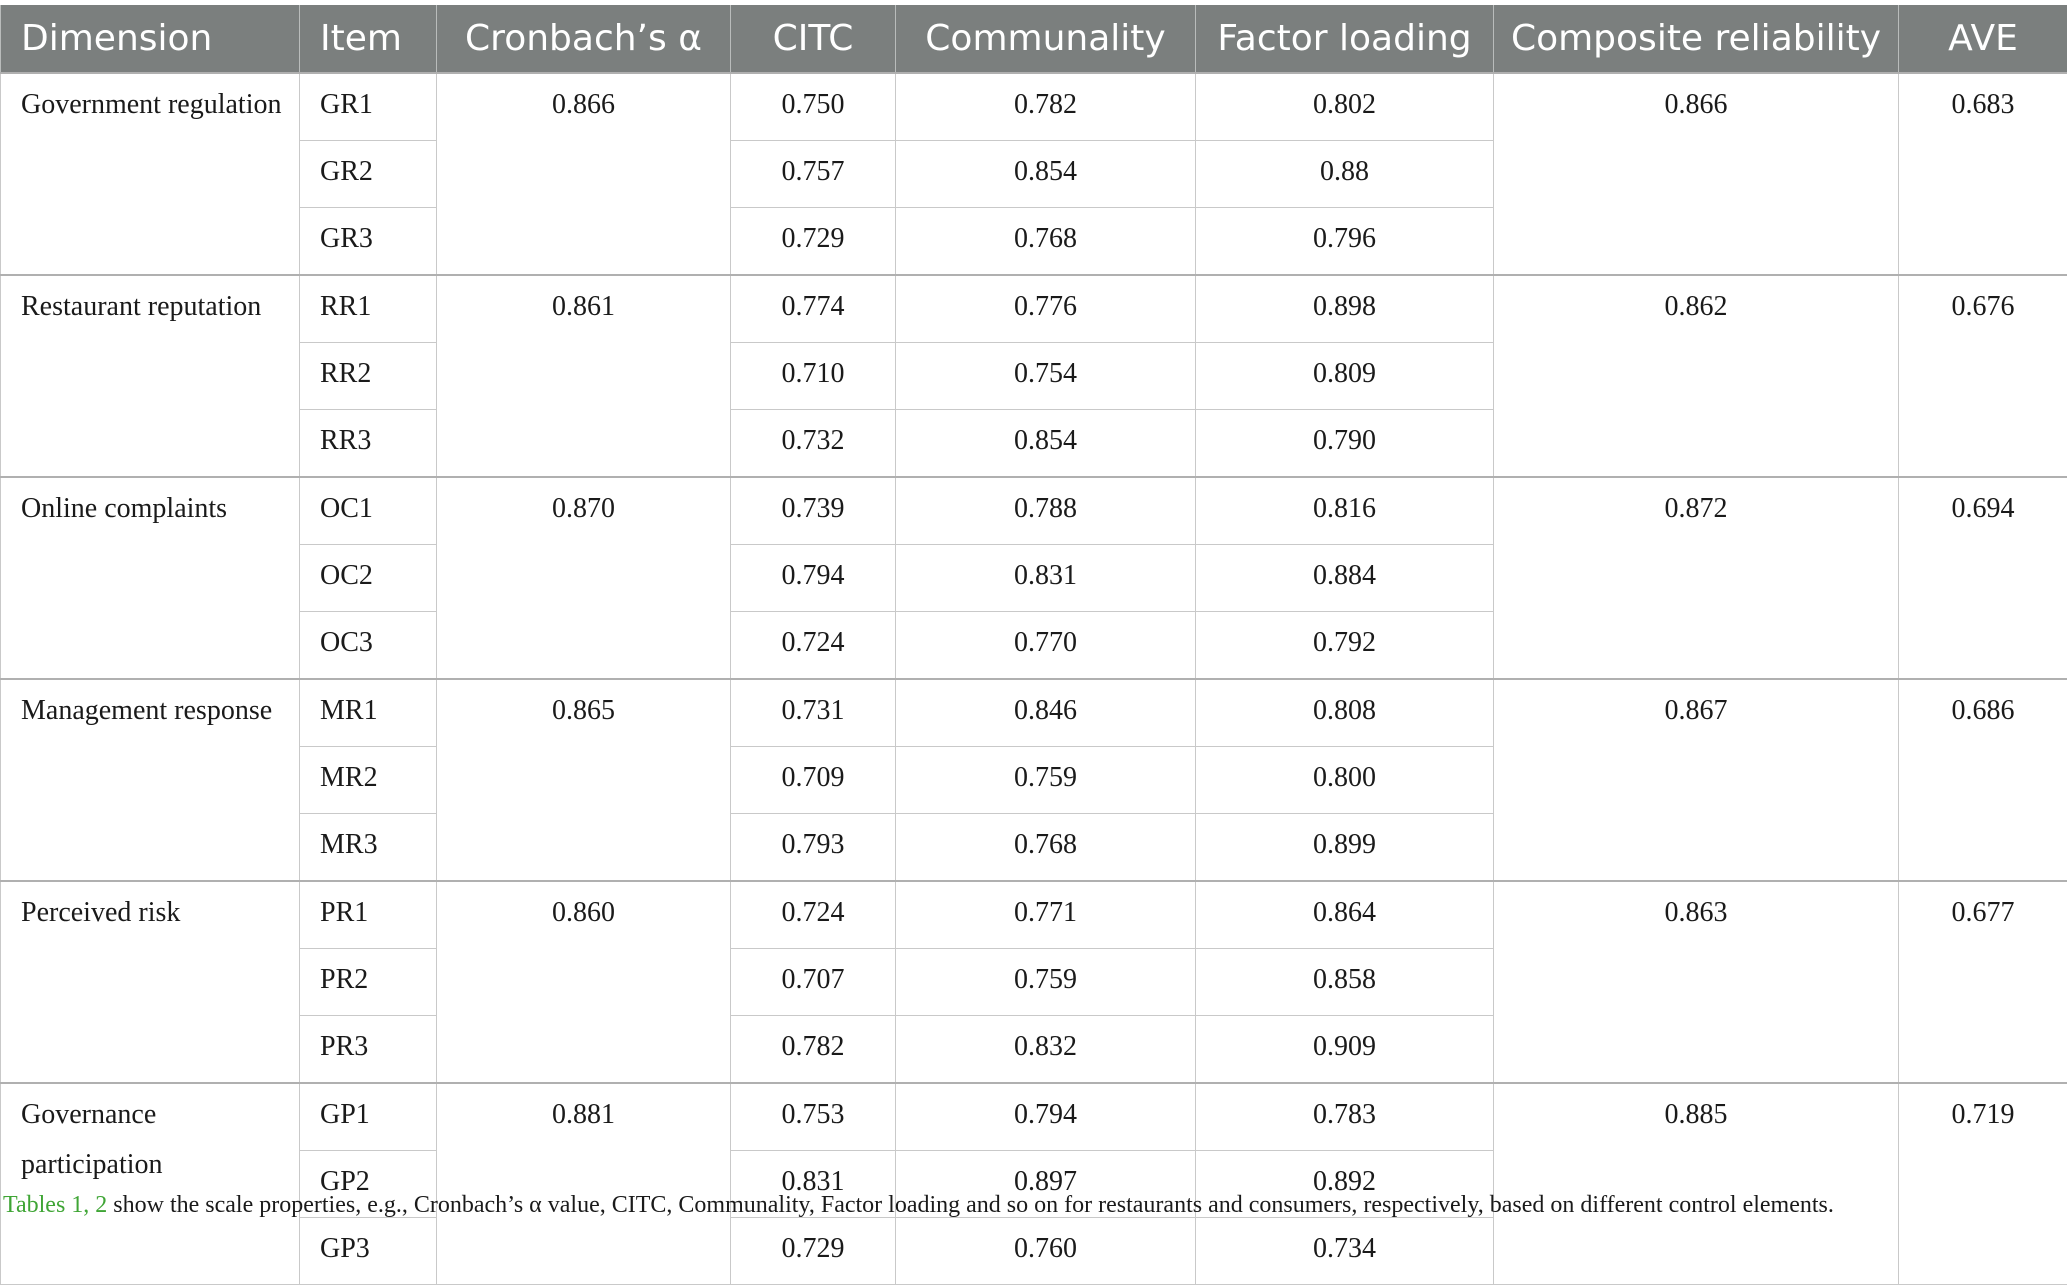 This screenshot has width=2067, height=1285. Describe the element at coordinates (1345, 107) in the screenshot. I see `factor-loading-cell: 0.802` at that location.